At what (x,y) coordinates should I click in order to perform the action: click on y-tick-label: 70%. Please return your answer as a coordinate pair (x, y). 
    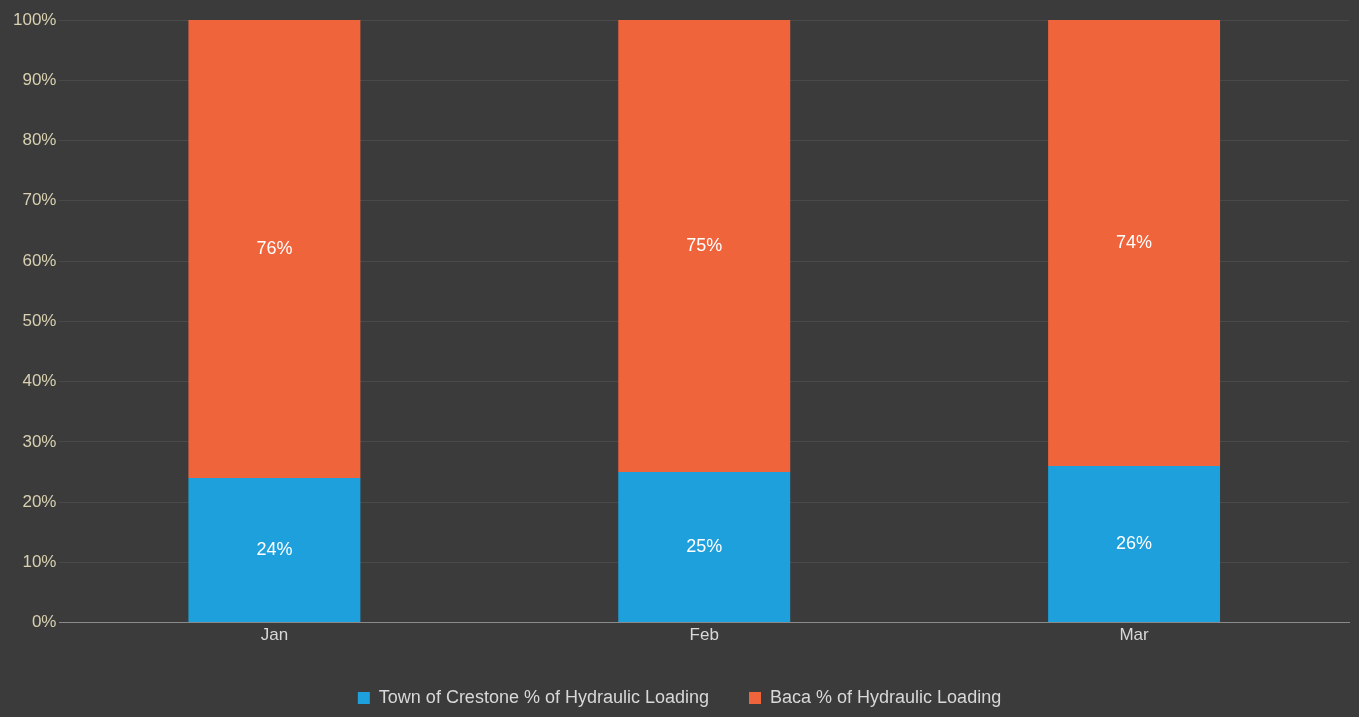
    Looking at the image, I should click on (39, 200).